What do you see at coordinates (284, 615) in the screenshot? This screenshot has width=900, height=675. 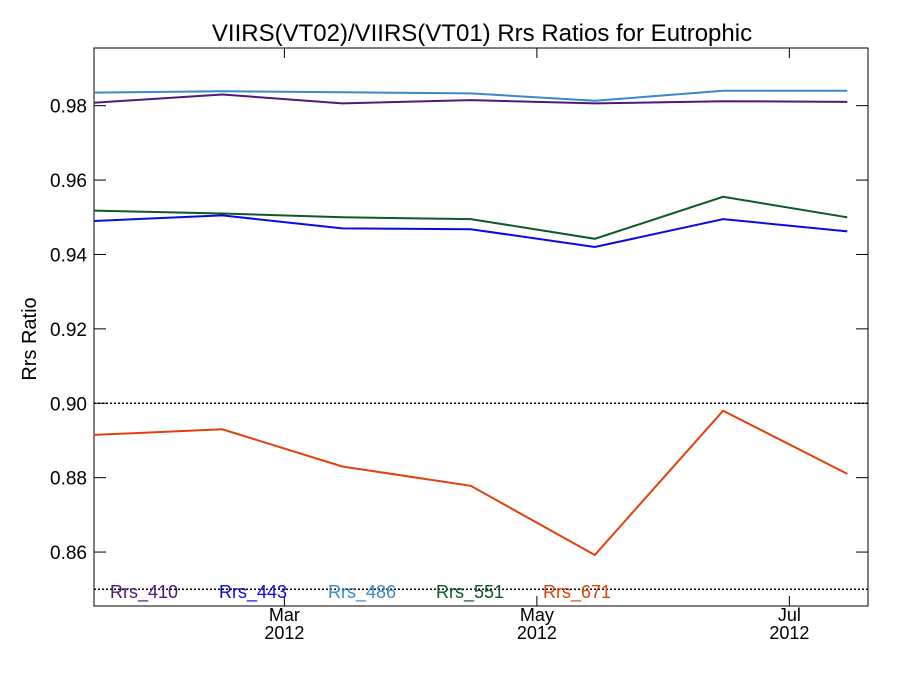 I see `x-tick-month-label: Mar` at bounding box center [284, 615].